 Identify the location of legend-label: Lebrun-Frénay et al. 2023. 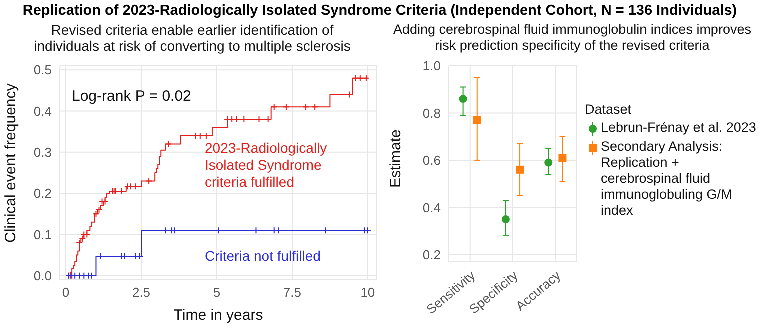
(678, 128).